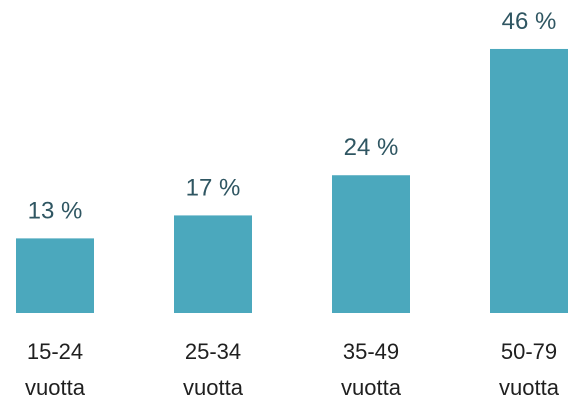  Describe the element at coordinates (55, 369) in the screenshot. I see `category-label: 15-24 vuotta` at that location.